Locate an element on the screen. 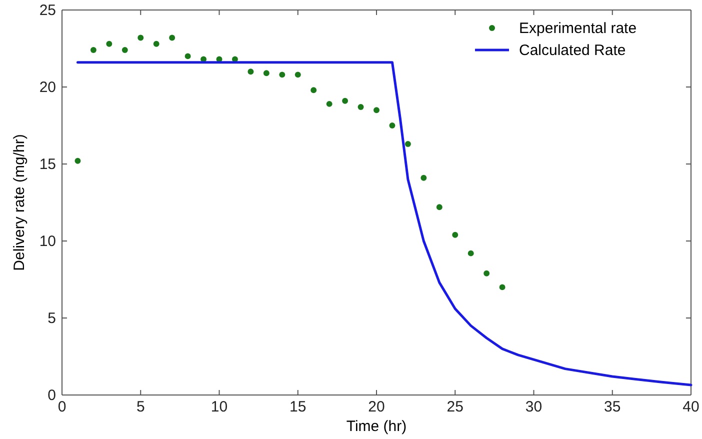 The width and height of the screenshot is (702, 439). x-tick-label: 5 is located at coordinates (140, 407).